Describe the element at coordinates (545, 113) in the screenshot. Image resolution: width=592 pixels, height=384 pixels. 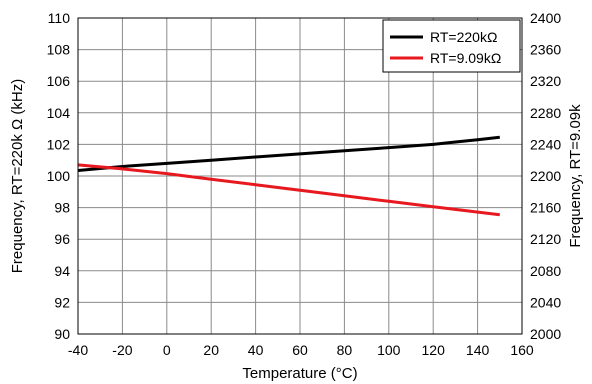
I see `right-y-tick-label: 2280` at that location.